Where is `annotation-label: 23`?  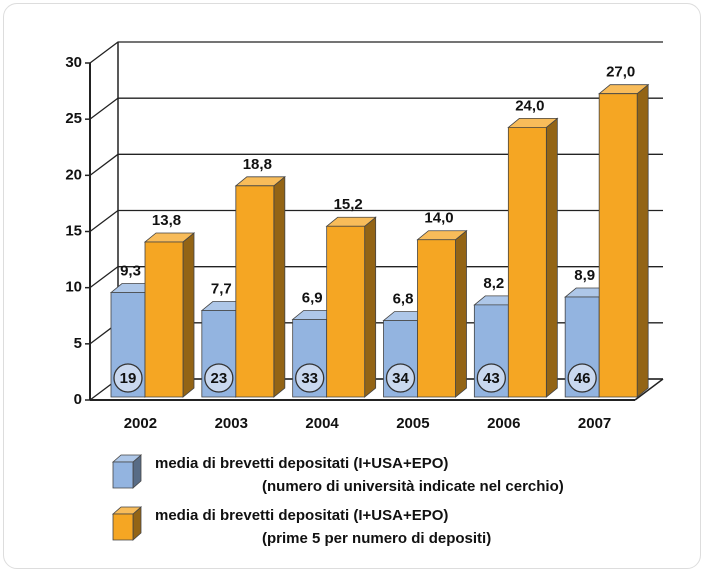 annotation-label: 23 is located at coordinates (218, 378).